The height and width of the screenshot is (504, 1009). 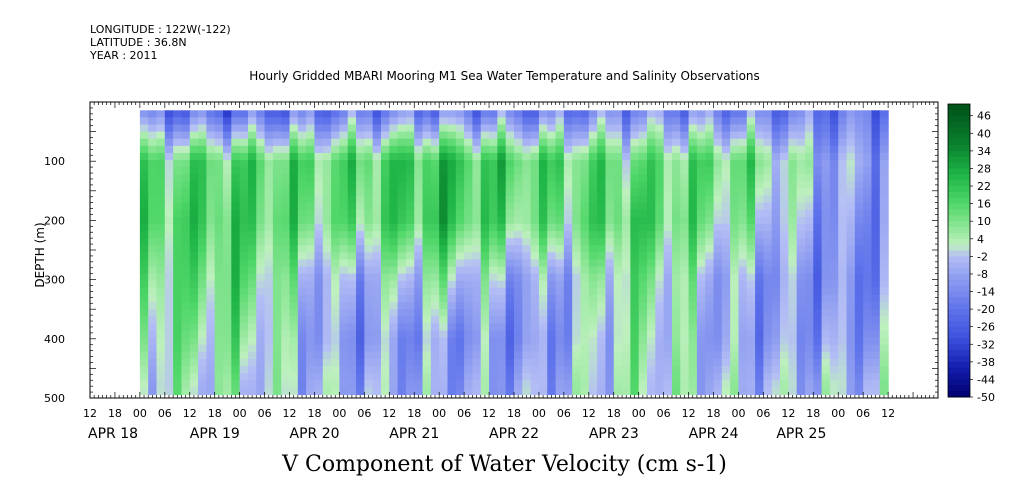 I want to click on longitude-label: LONGITUDE : 122W(-122), so click(x=160, y=29).